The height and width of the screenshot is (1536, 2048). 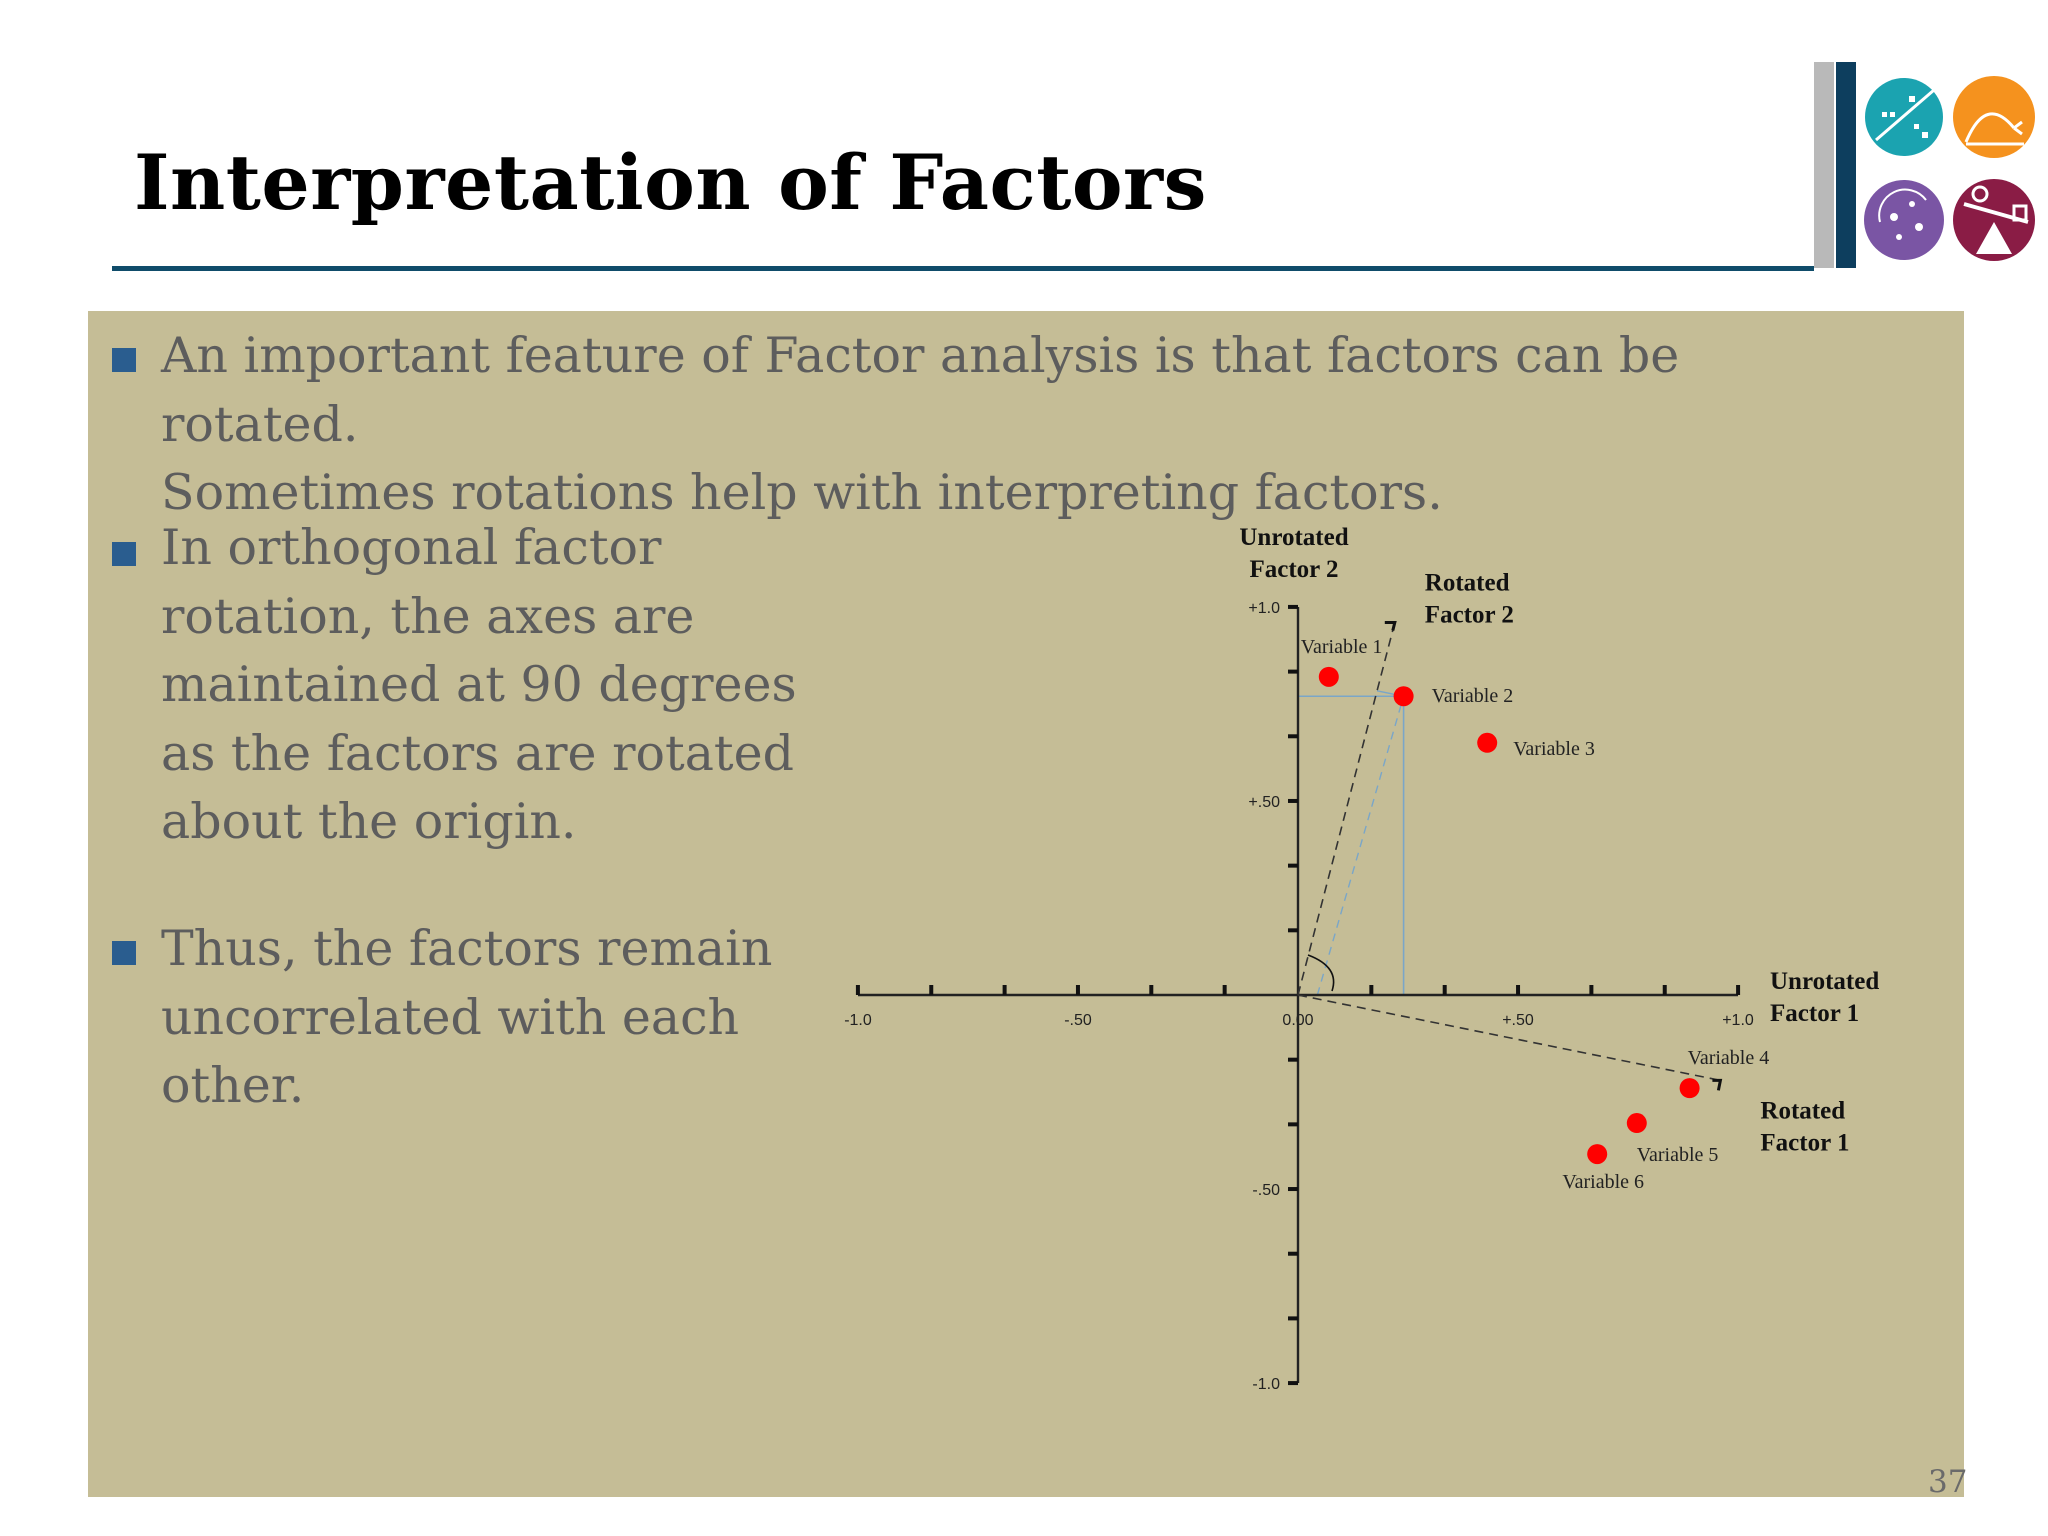 I want to click on x-tick-label: -1.0, so click(x=858, y=1020).